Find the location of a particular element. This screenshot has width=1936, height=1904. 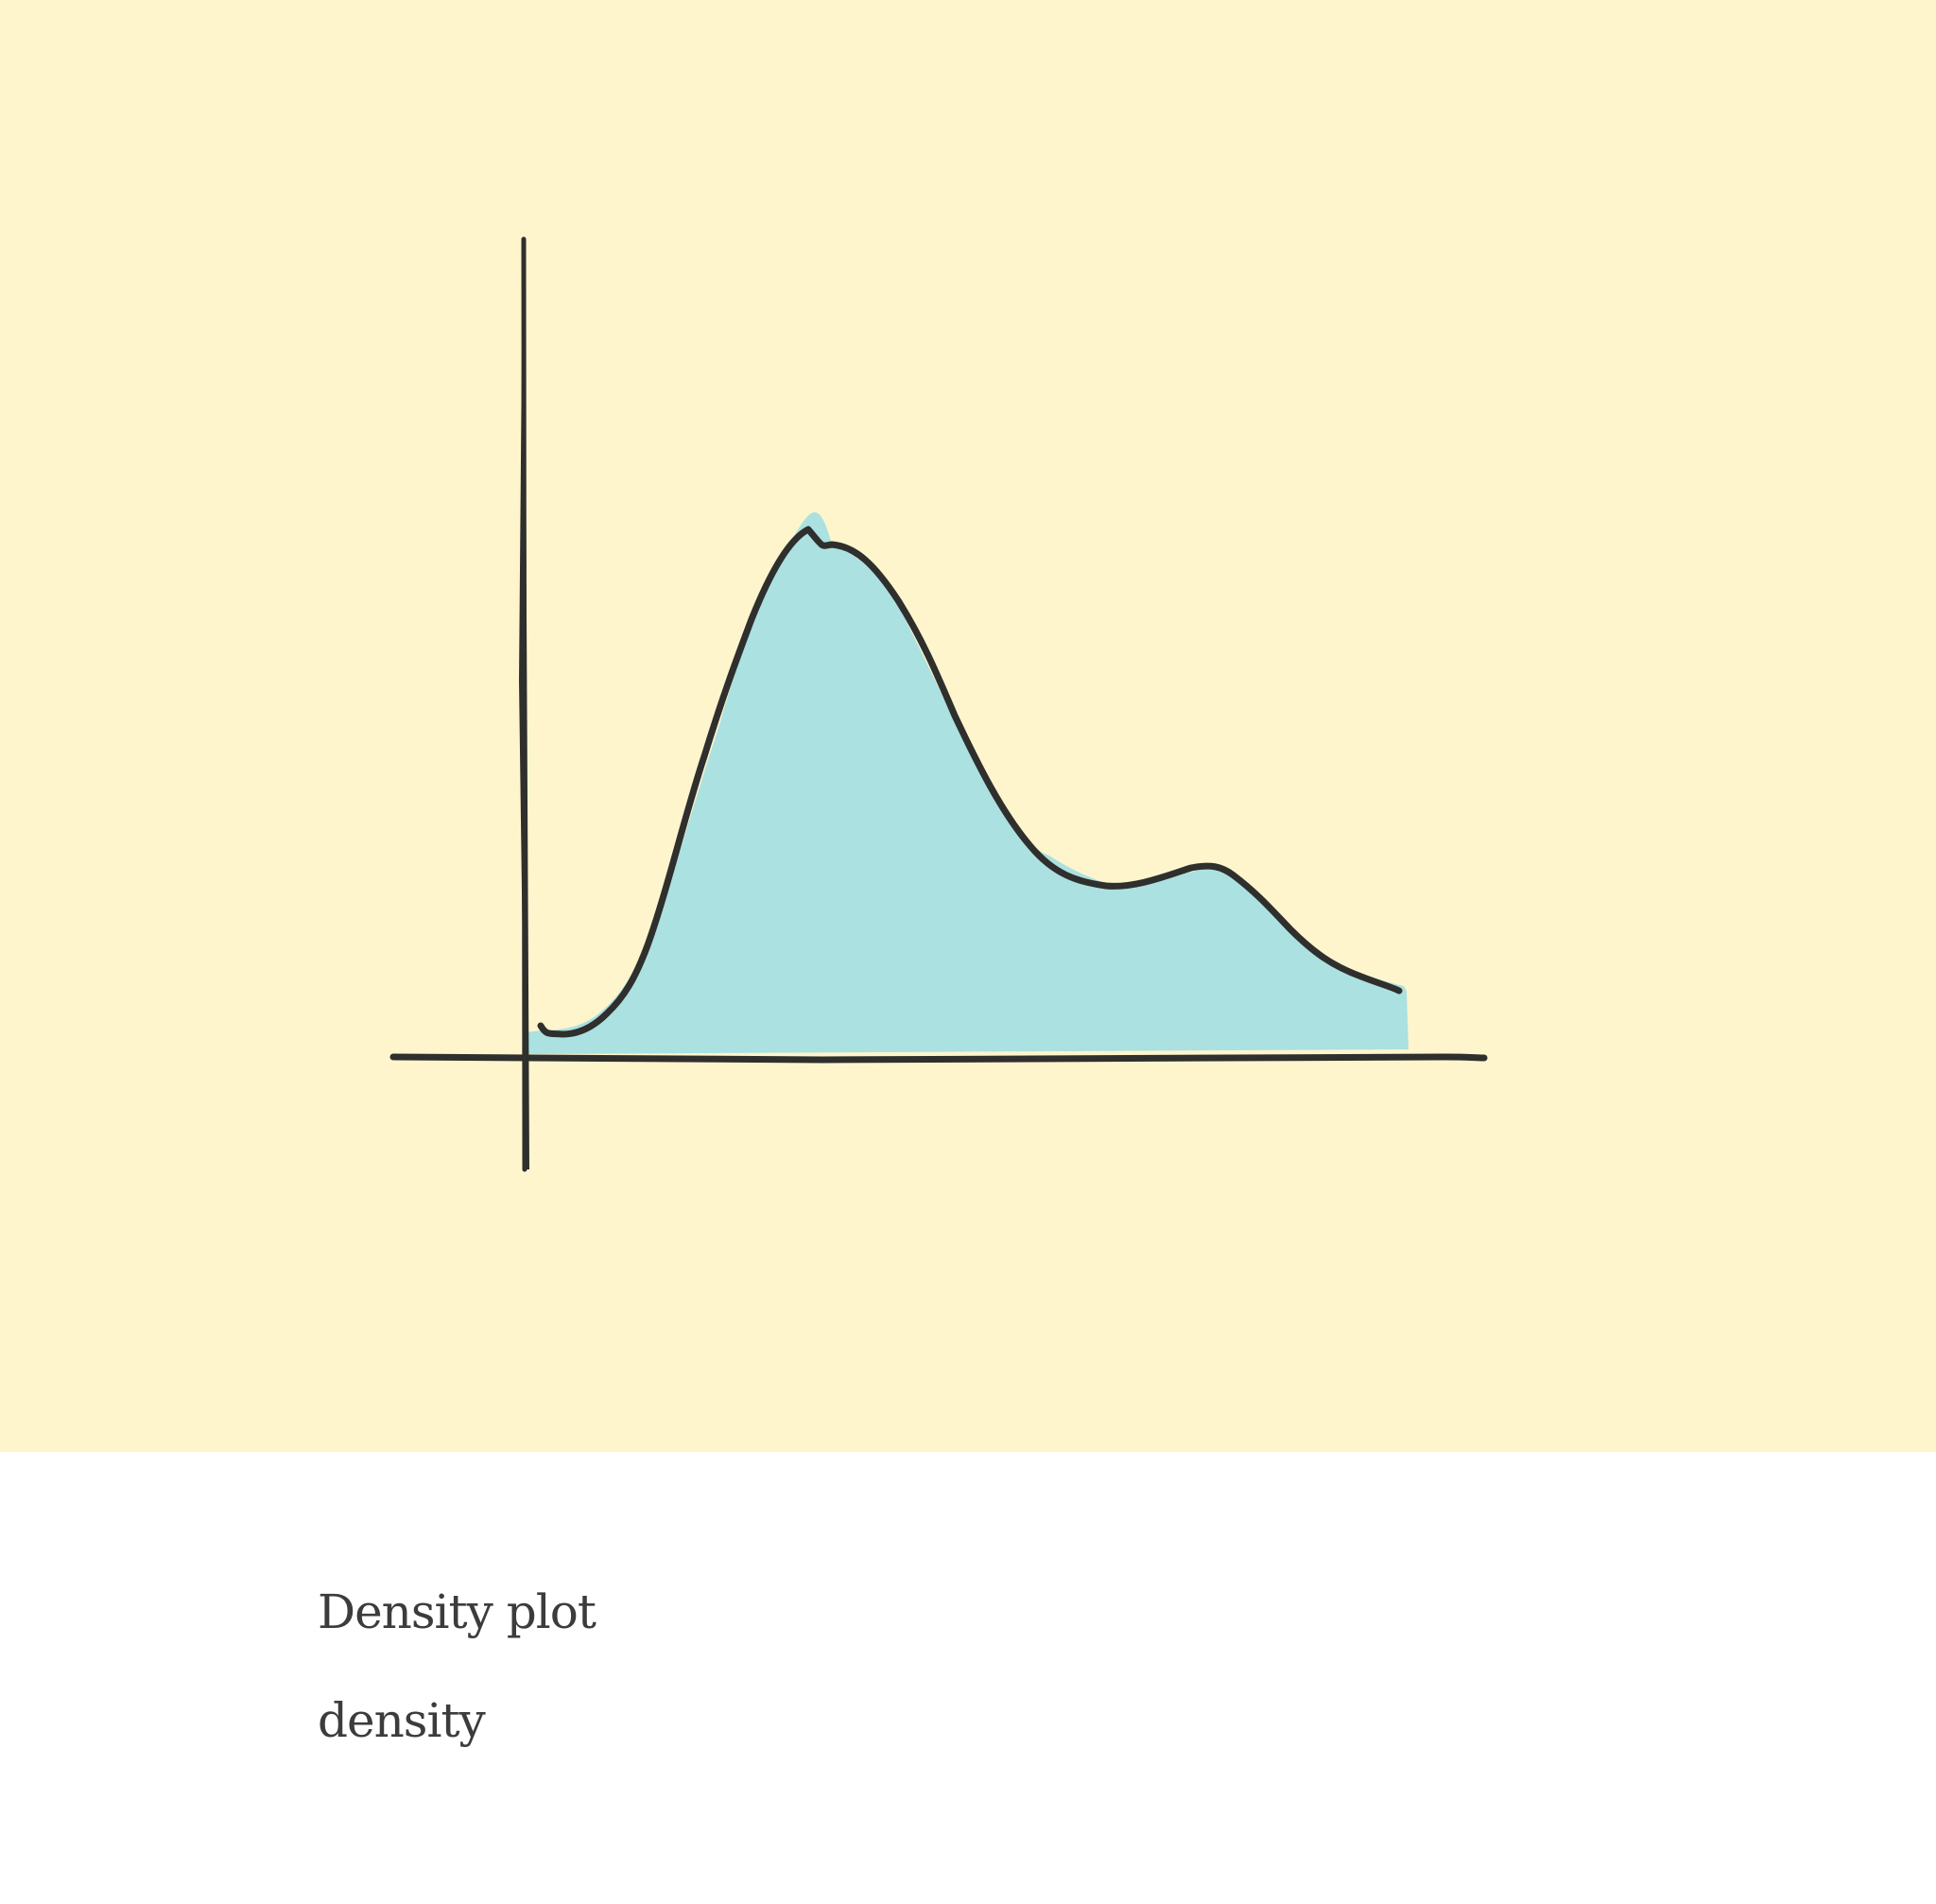

x-axis is located at coordinates (938, 1058).